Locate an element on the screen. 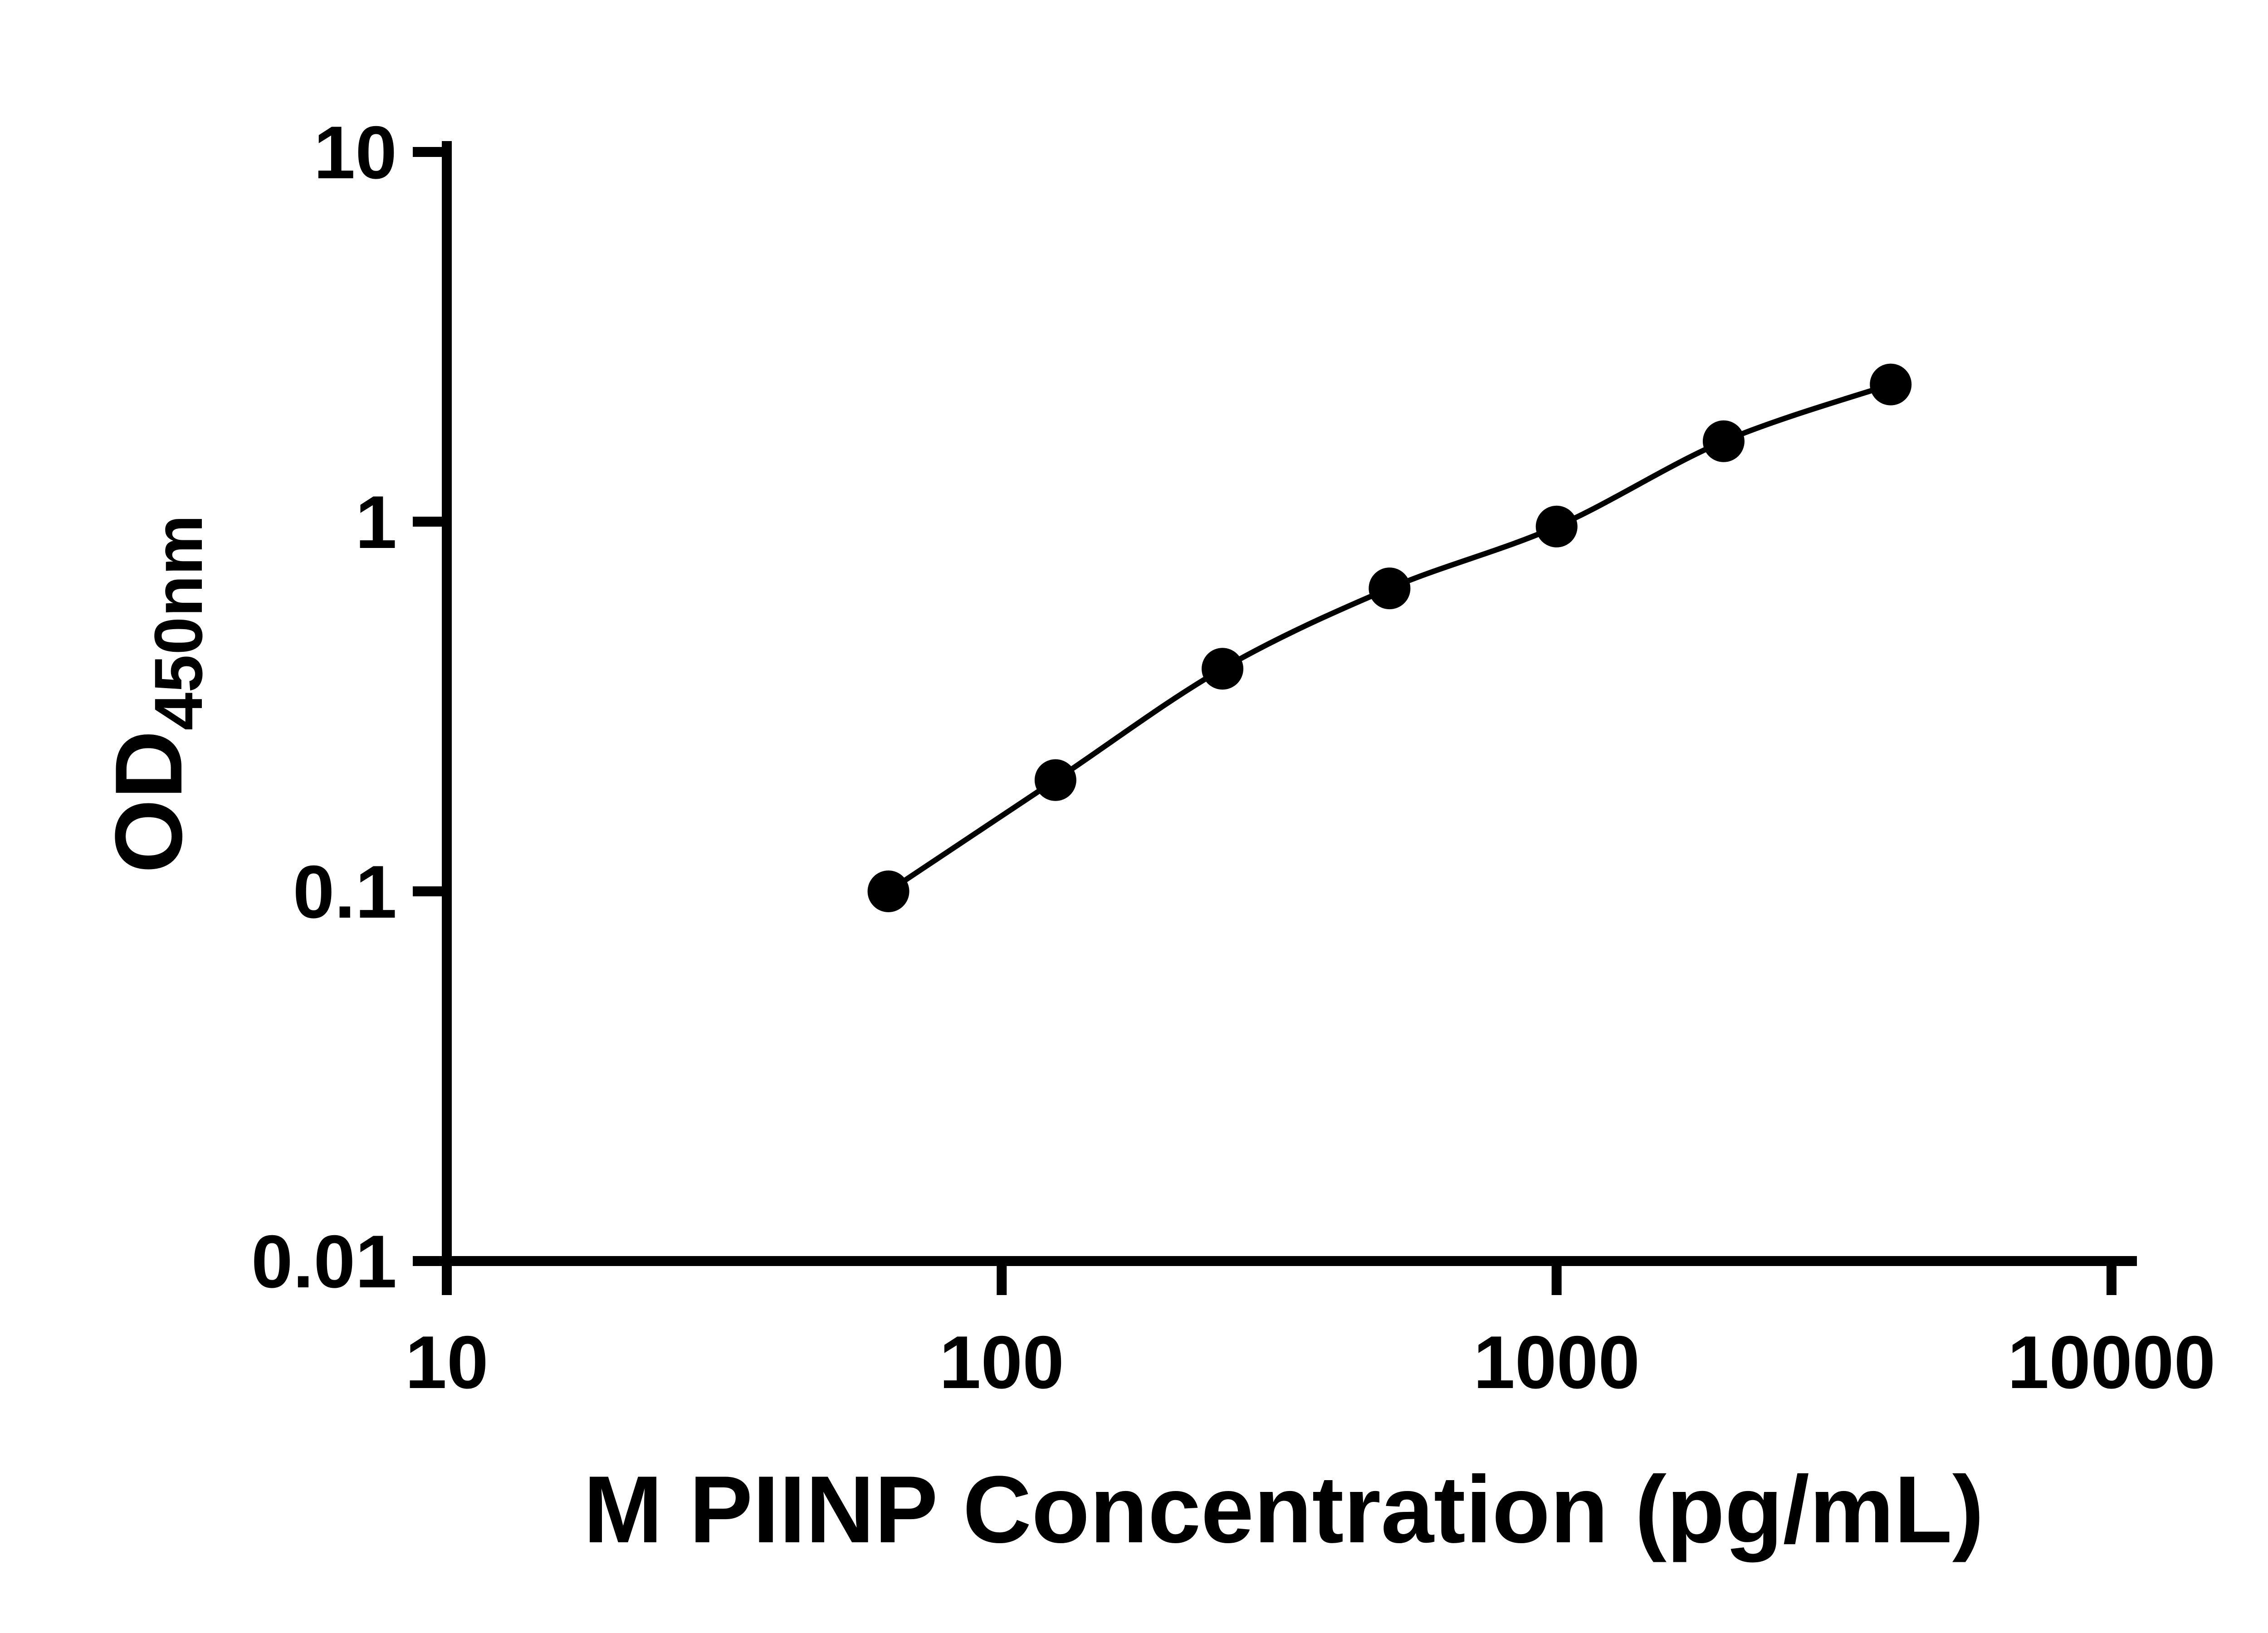 This screenshot has height=1633, width=2268. x-tick-label: 100 is located at coordinates (1002, 1362).